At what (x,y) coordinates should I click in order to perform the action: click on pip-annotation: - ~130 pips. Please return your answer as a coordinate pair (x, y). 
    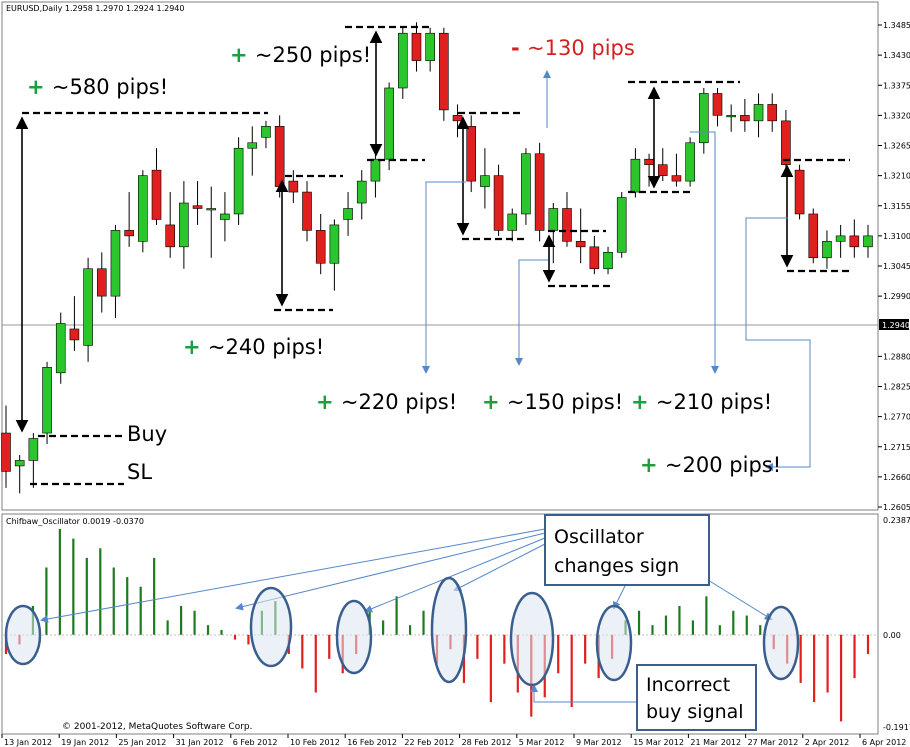
    Looking at the image, I should click on (573, 48).